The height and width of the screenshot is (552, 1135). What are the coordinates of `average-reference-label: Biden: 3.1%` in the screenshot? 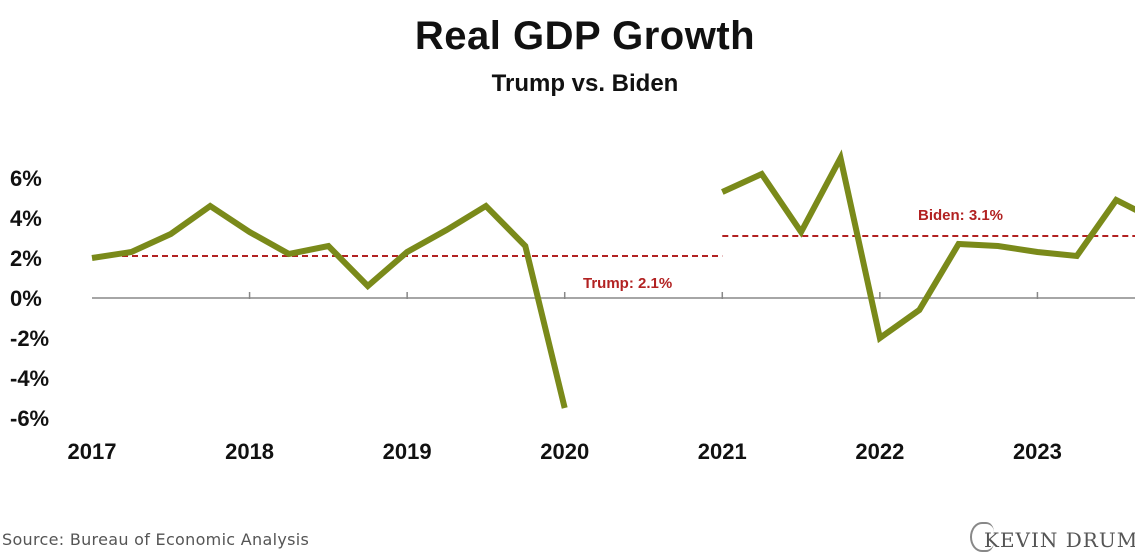 It's located at (960, 215).